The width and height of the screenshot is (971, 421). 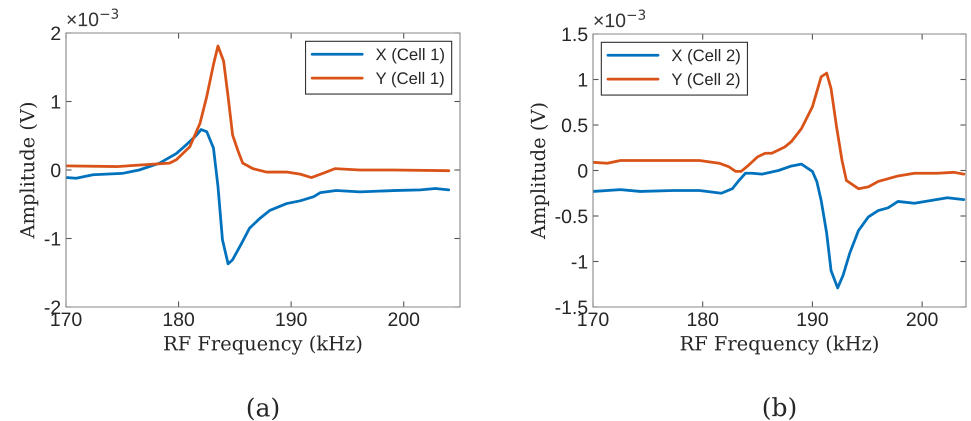 I want to click on y-tick-label: -1.5, so click(x=572, y=307).